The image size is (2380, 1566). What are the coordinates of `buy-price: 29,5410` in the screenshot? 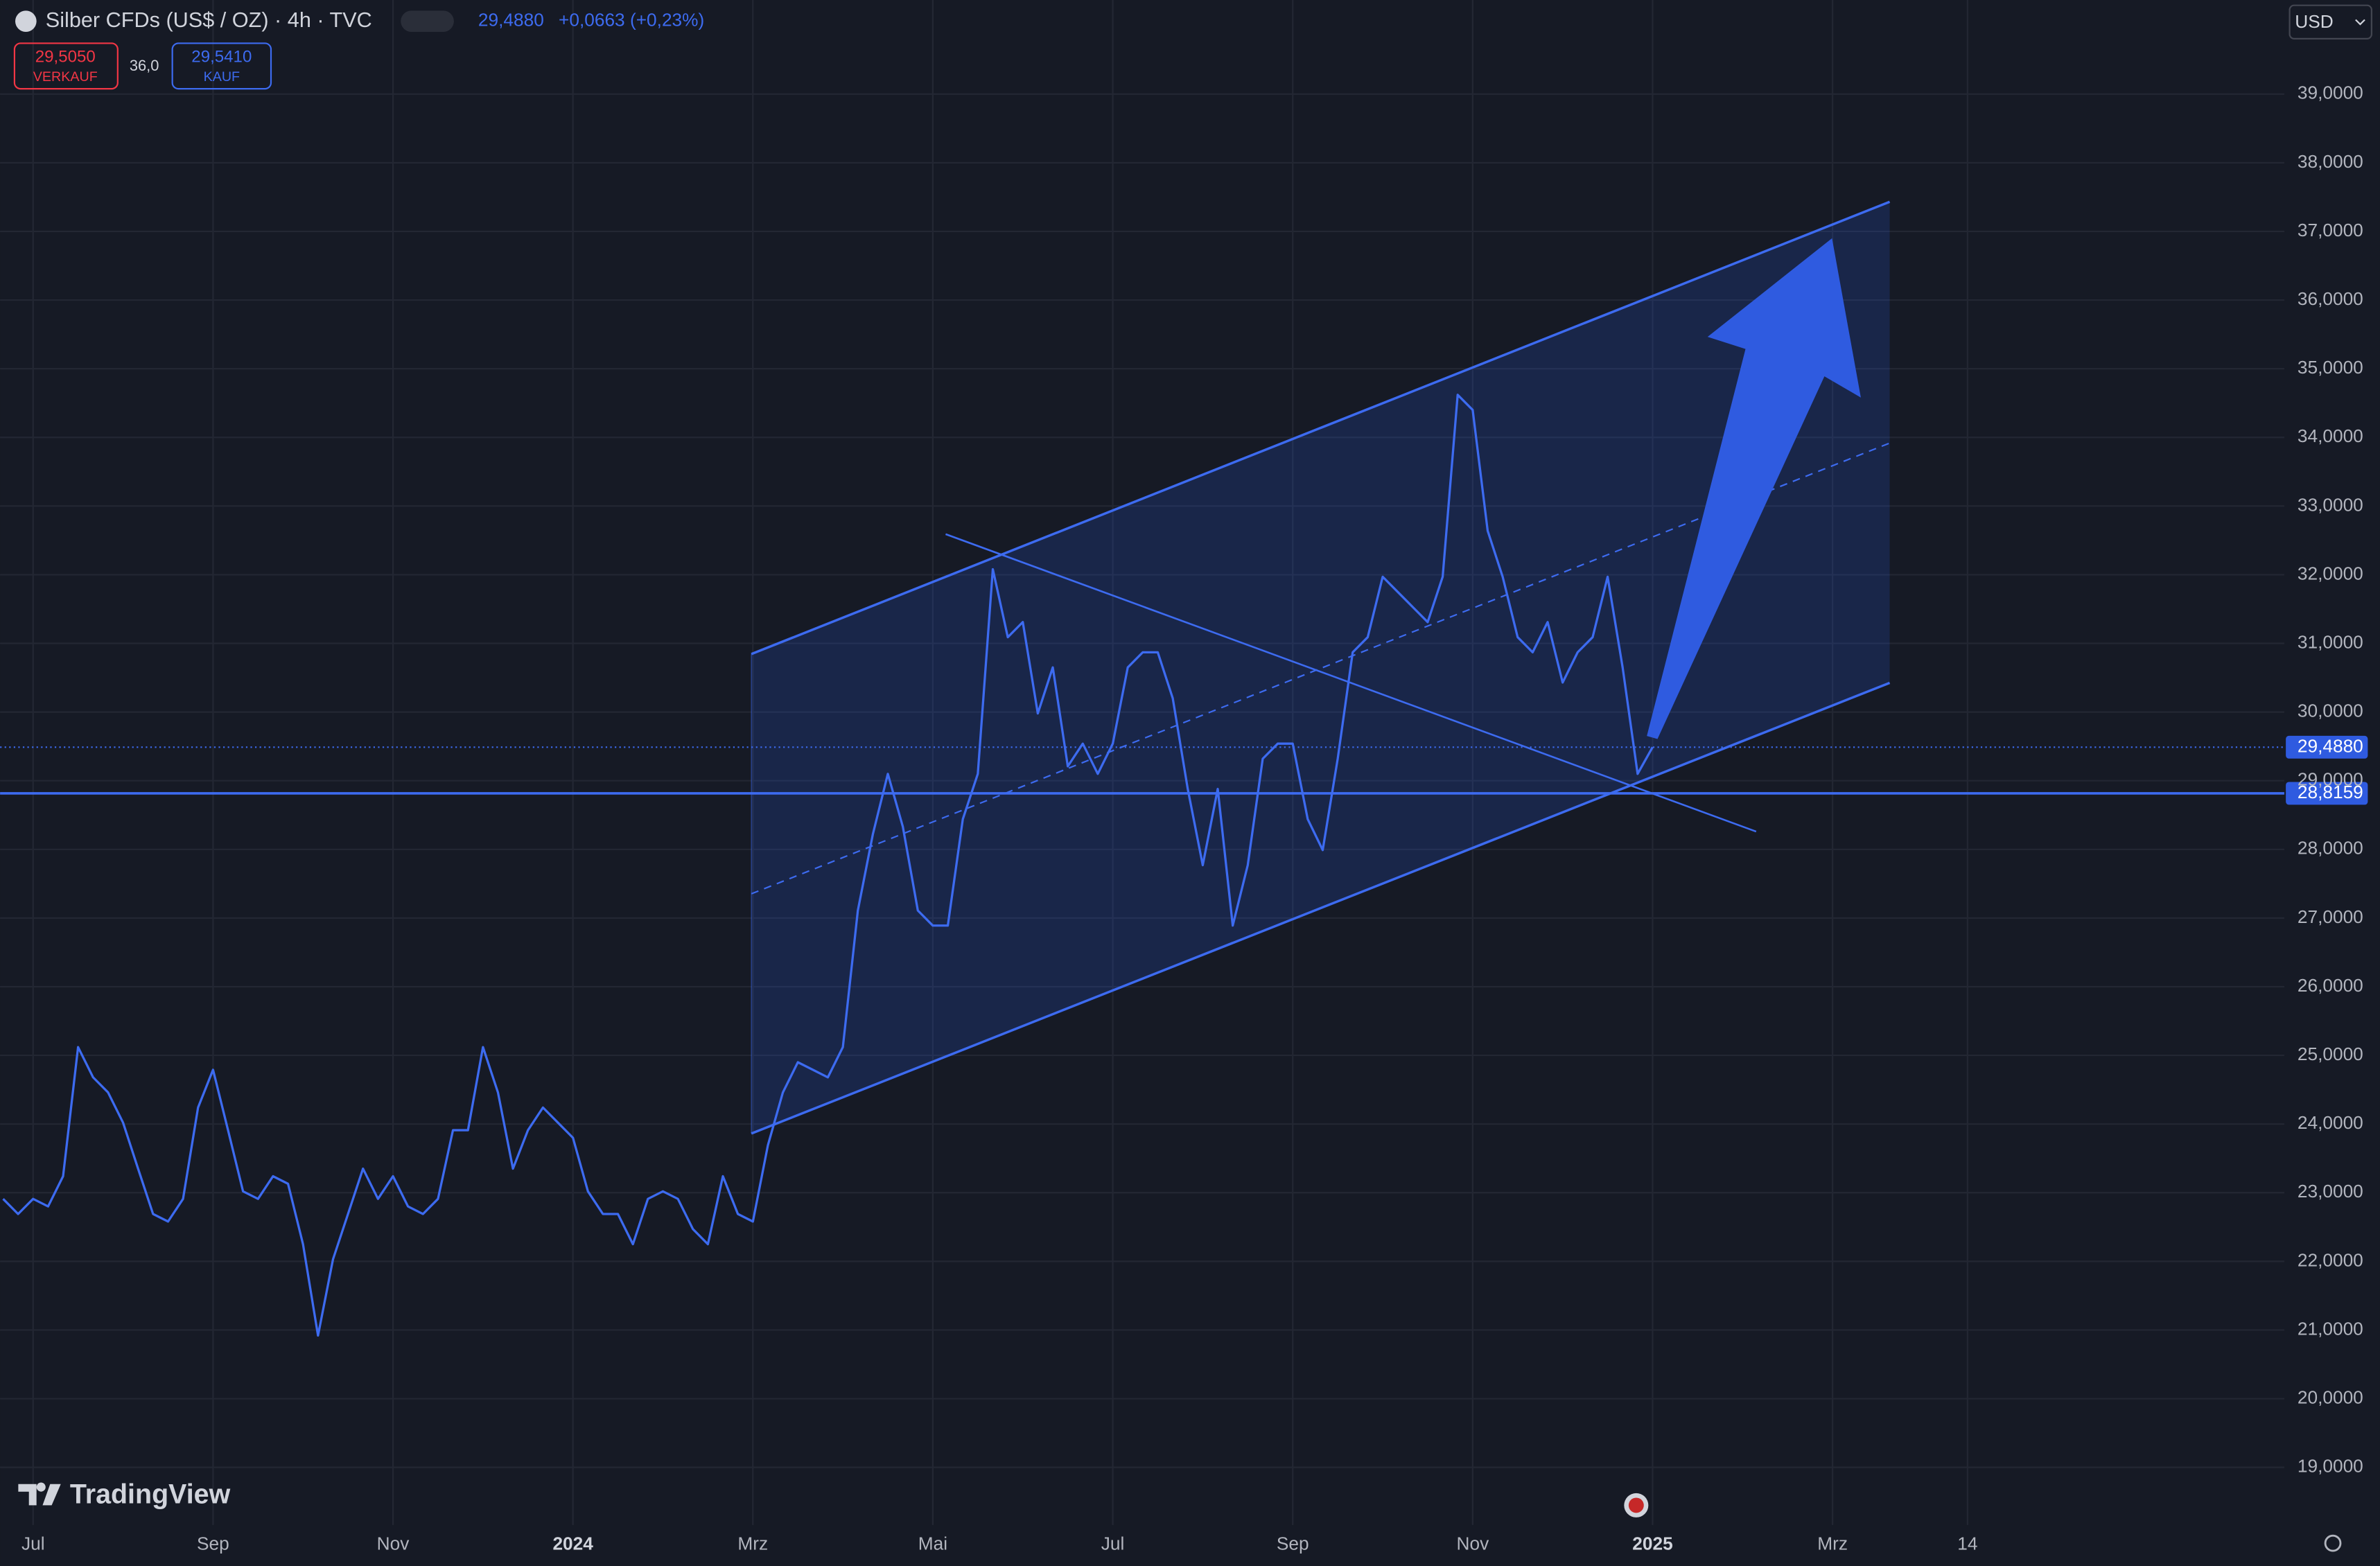 It's located at (221, 58).